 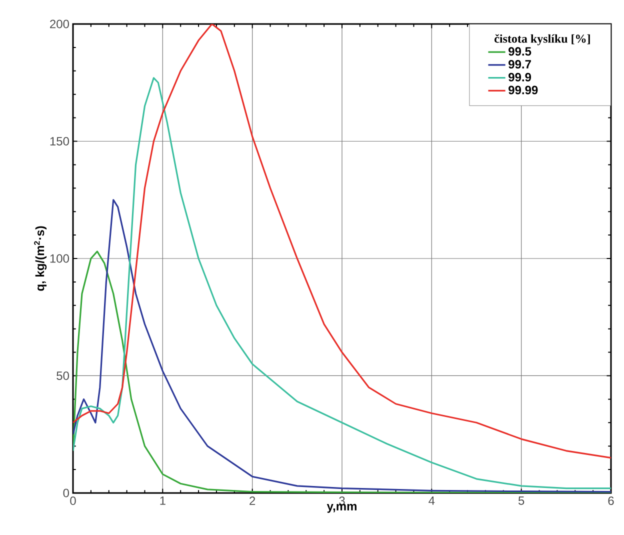 I want to click on y-tick-label: 50, so click(x=63, y=375).